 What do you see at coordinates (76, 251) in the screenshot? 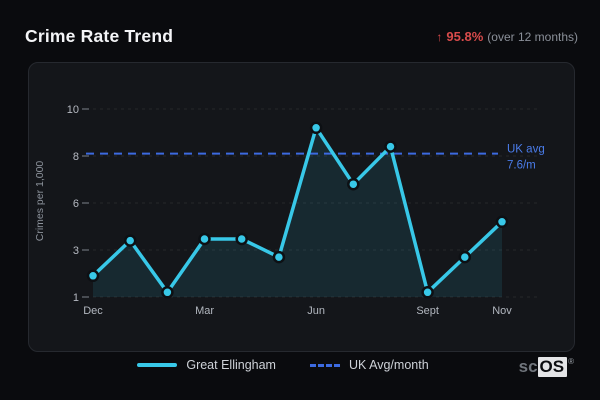
I see `y-tick-label: 3` at bounding box center [76, 251].